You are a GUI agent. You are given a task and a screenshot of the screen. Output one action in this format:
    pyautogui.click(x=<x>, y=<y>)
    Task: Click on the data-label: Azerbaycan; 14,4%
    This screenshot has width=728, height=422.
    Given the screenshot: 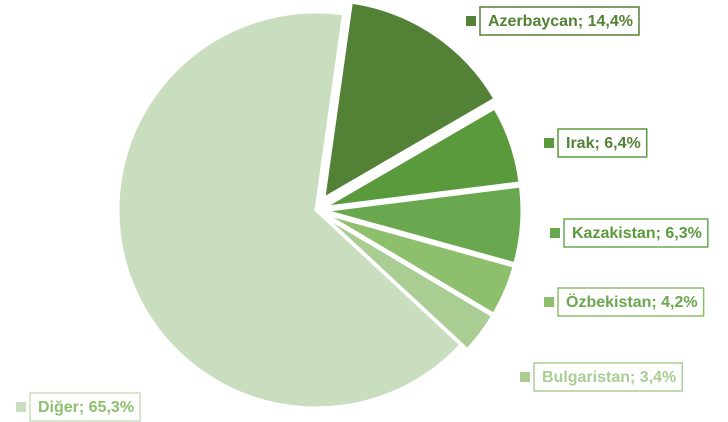 What is the action you would take?
    pyautogui.click(x=560, y=21)
    